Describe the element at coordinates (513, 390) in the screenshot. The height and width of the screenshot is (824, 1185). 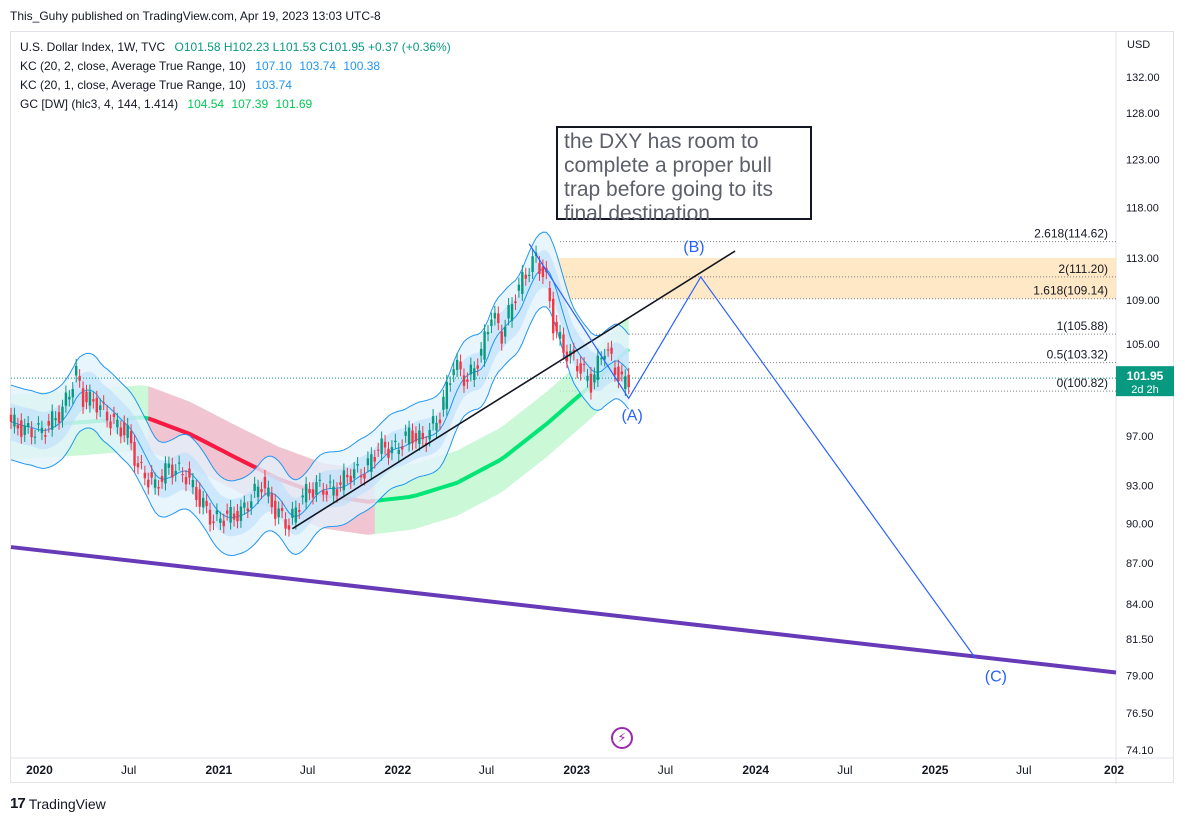
I see `trend-line` at that location.